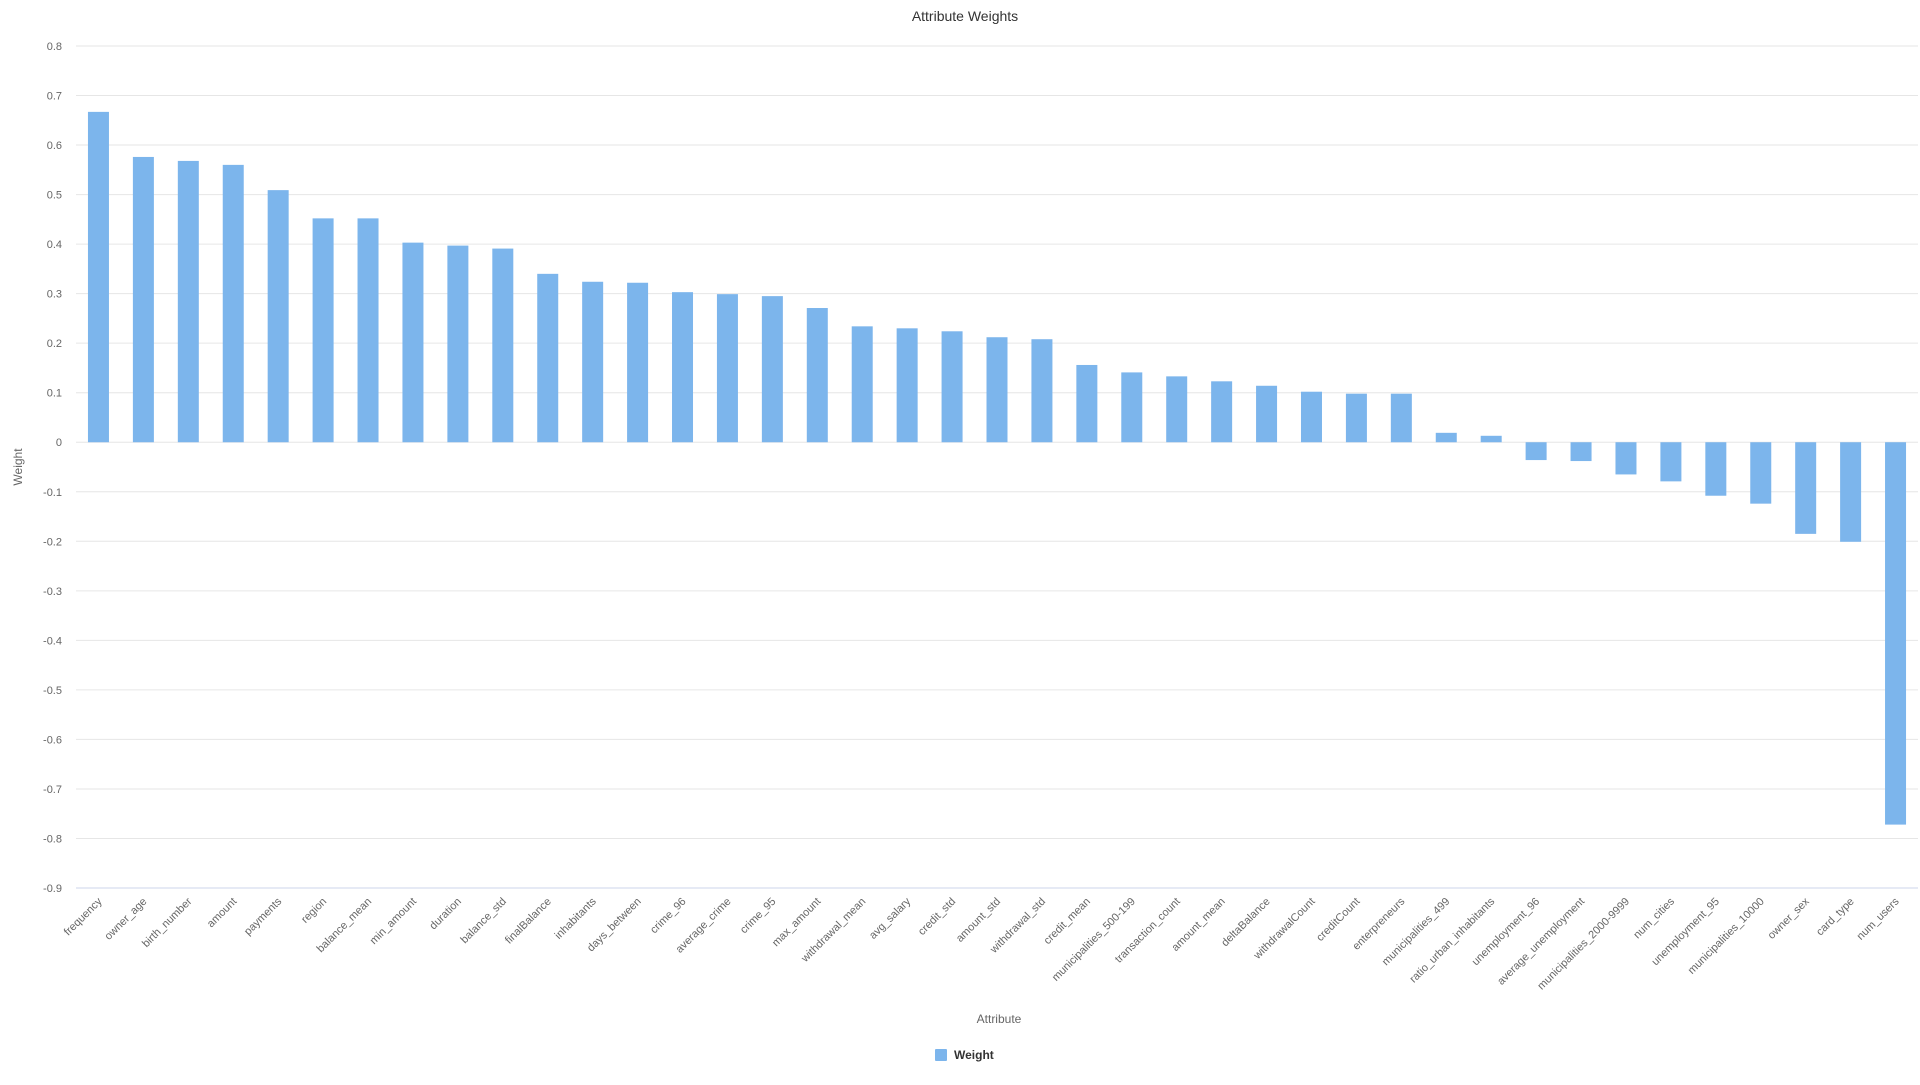 The height and width of the screenshot is (1085, 1920). What do you see at coordinates (528, 921) in the screenshot?
I see `x-tick-label: finalBalance` at bounding box center [528, 921].